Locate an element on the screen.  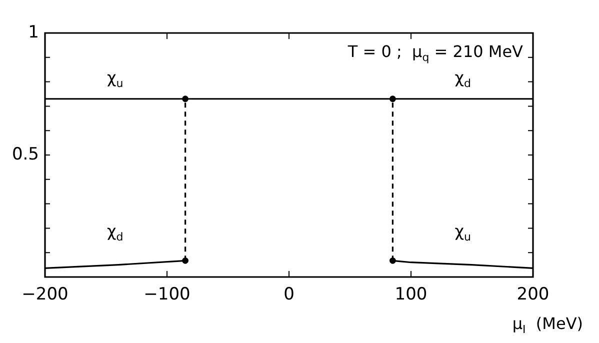
y-tick-label: 1 is located at coordinates (33, 32).